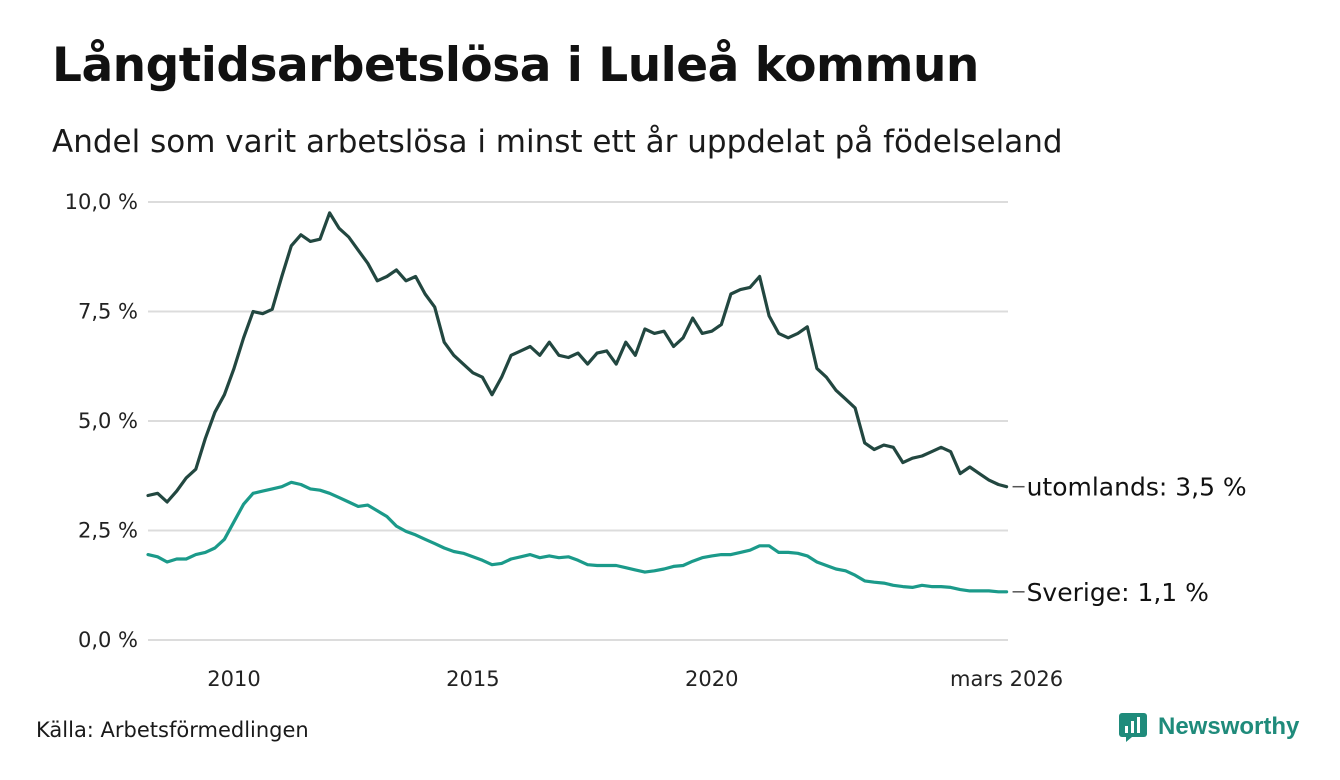 Image resolution: width=1340 pixels, height=780 pixels. What do you see at coordinates (1129, 540) in the screenshot?
I see `series-end-labels: utomlands: 3,5 % Sverige: 1,1 %` at bounding box center [1129, 540].